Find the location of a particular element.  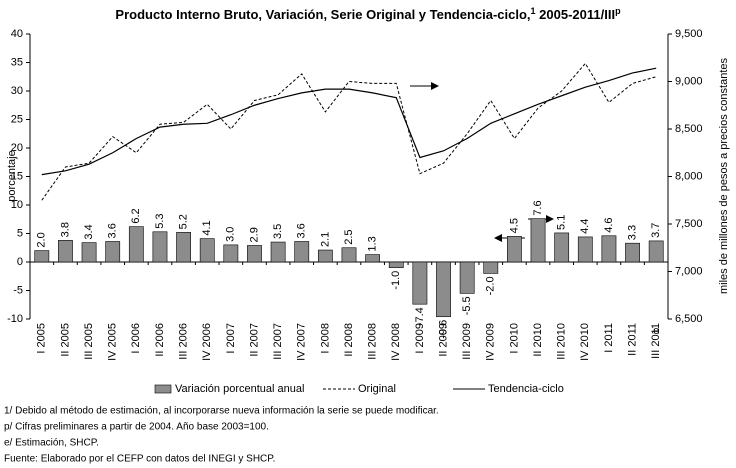

x-tick-label: II 2010 is located at coordinates (538, 340).